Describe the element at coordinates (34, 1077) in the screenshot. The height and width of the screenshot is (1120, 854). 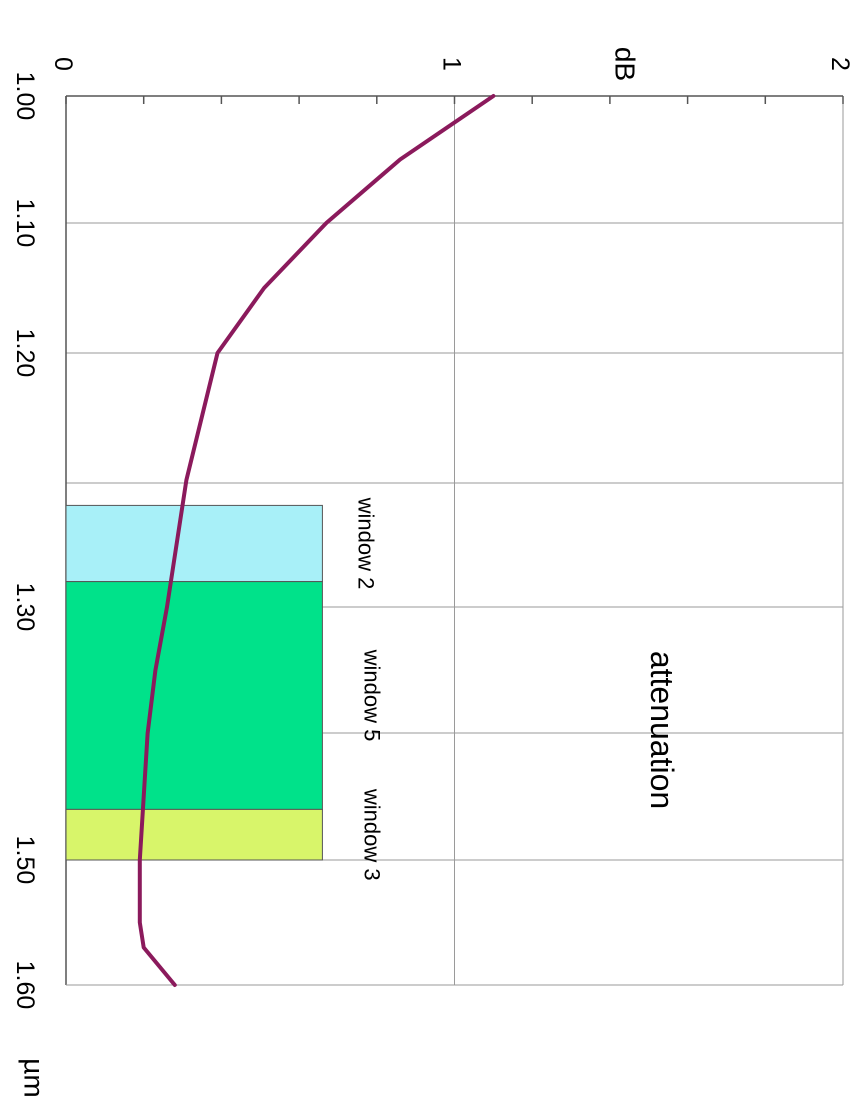
I see `x-axis-title: µm` at that location.